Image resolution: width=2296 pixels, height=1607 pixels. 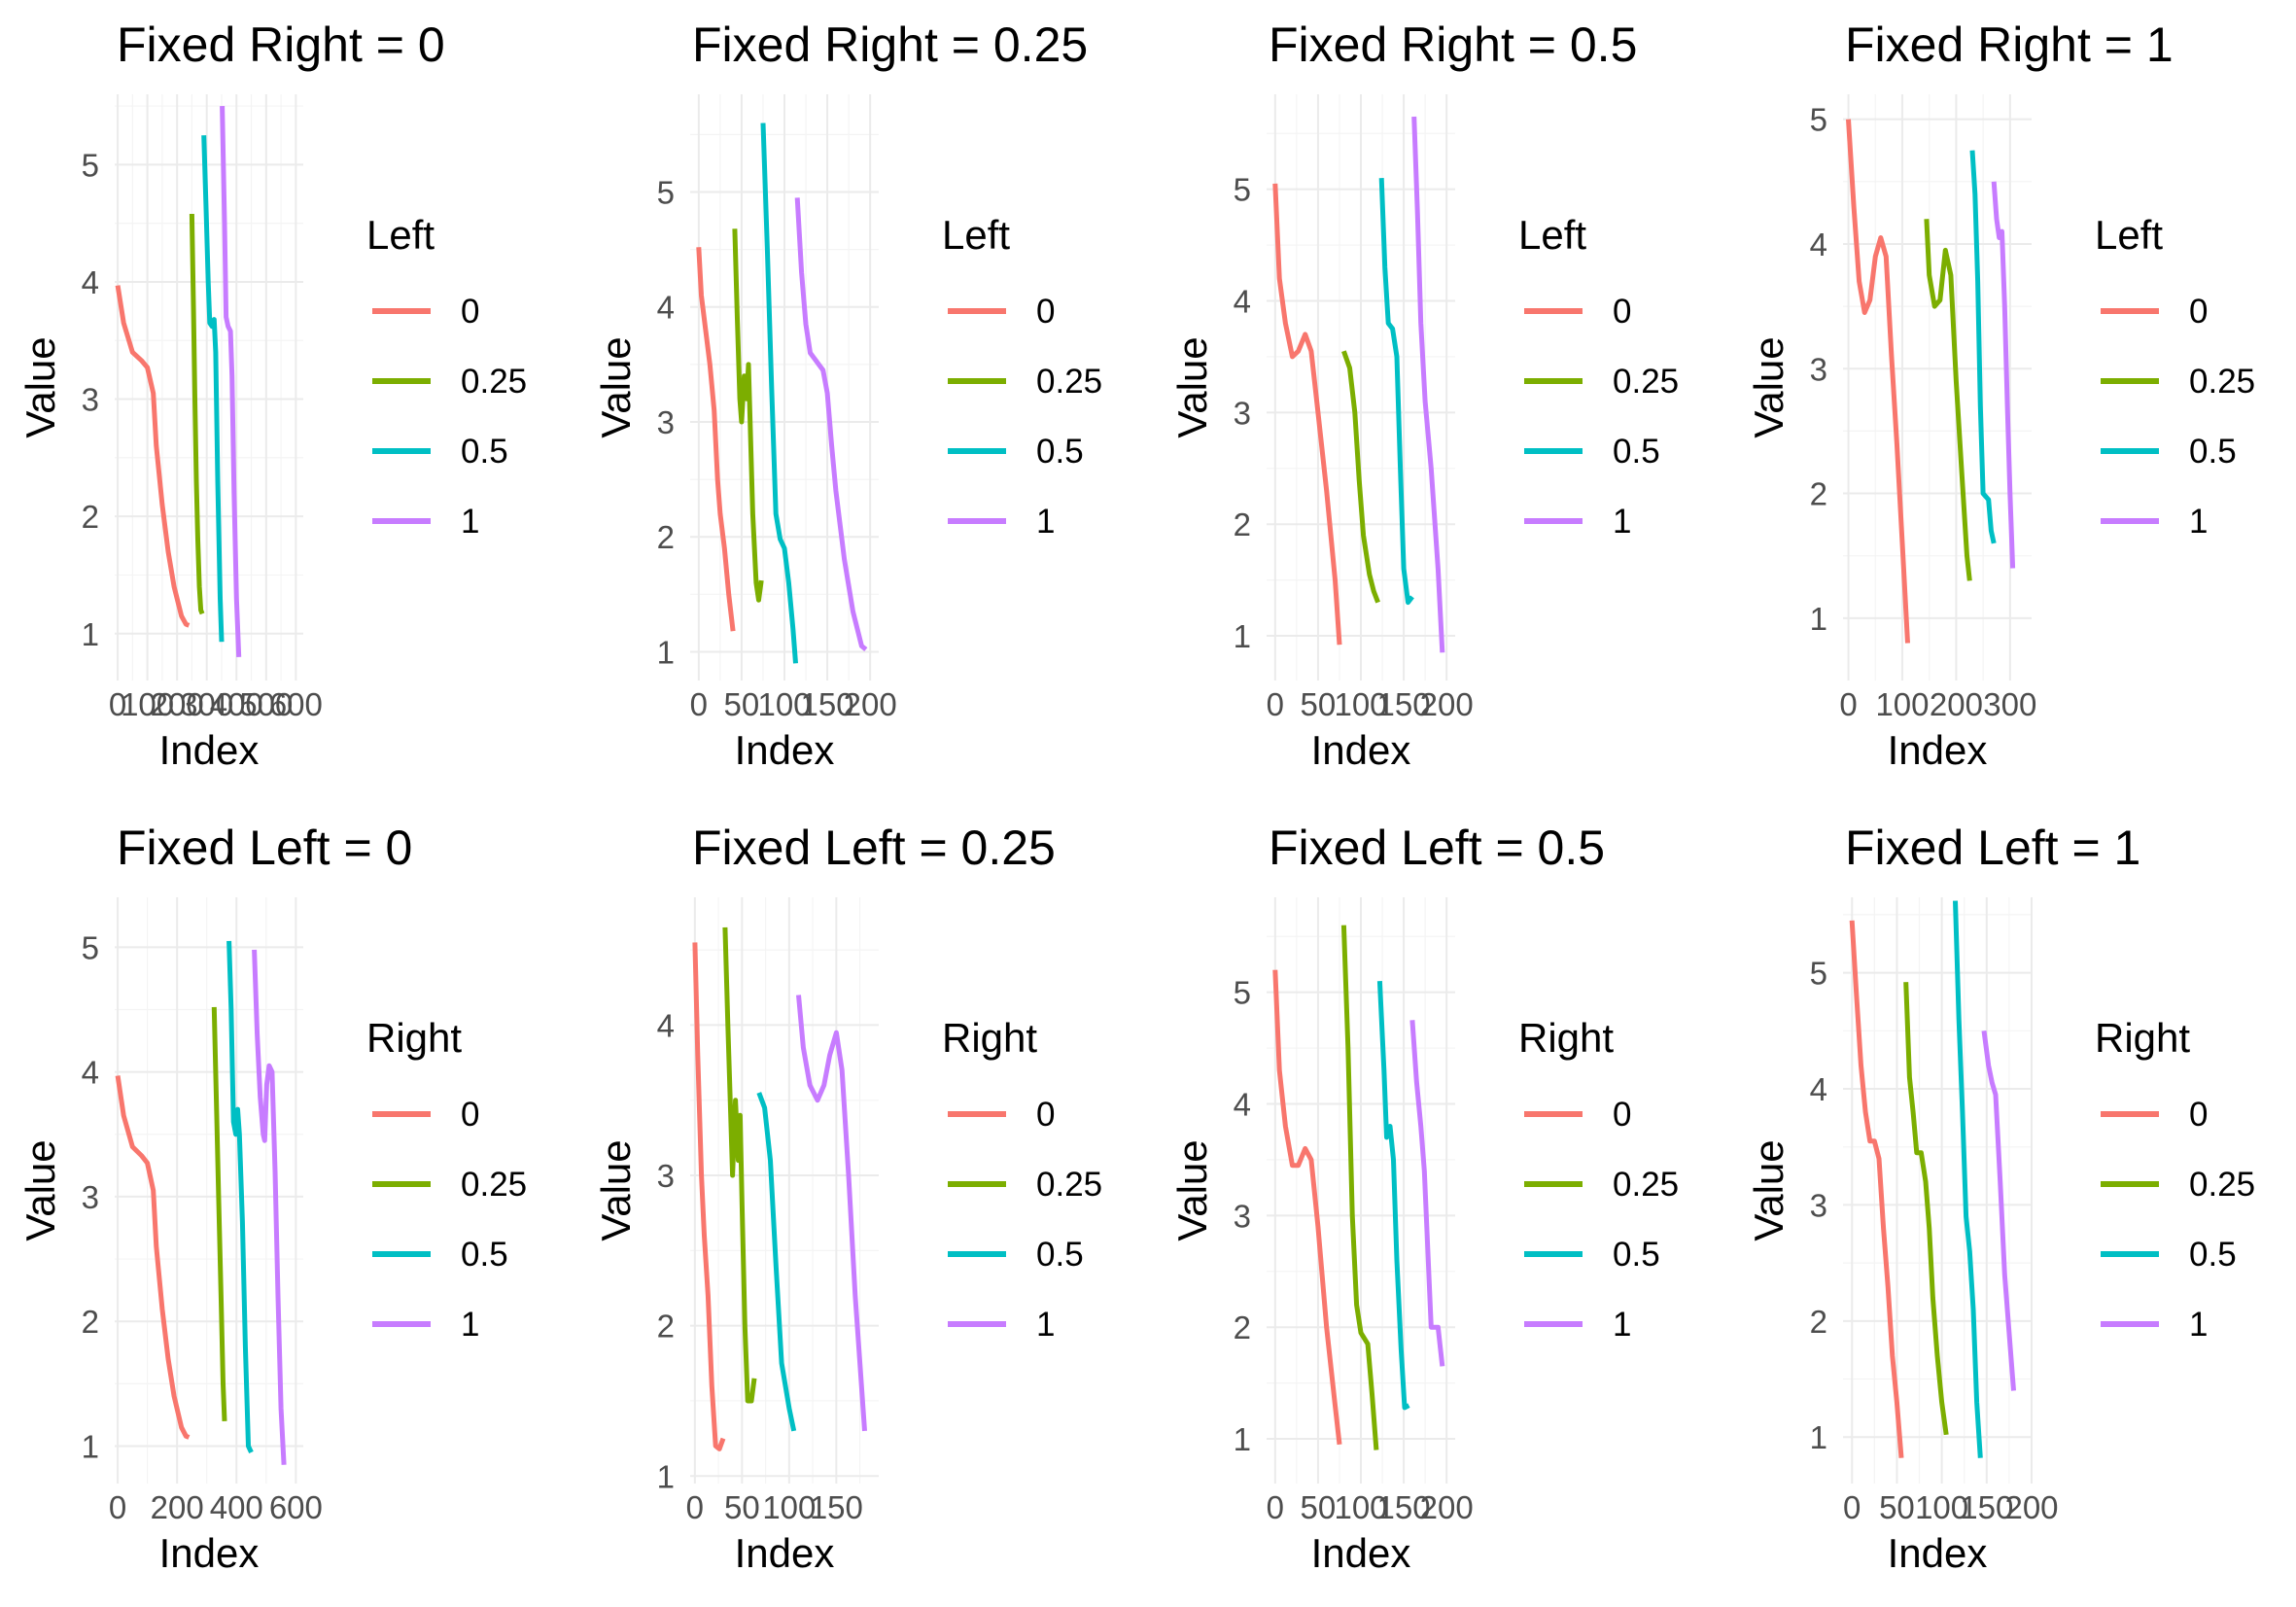 I want to click on legend-title: Left, so click(x=400, y=235).